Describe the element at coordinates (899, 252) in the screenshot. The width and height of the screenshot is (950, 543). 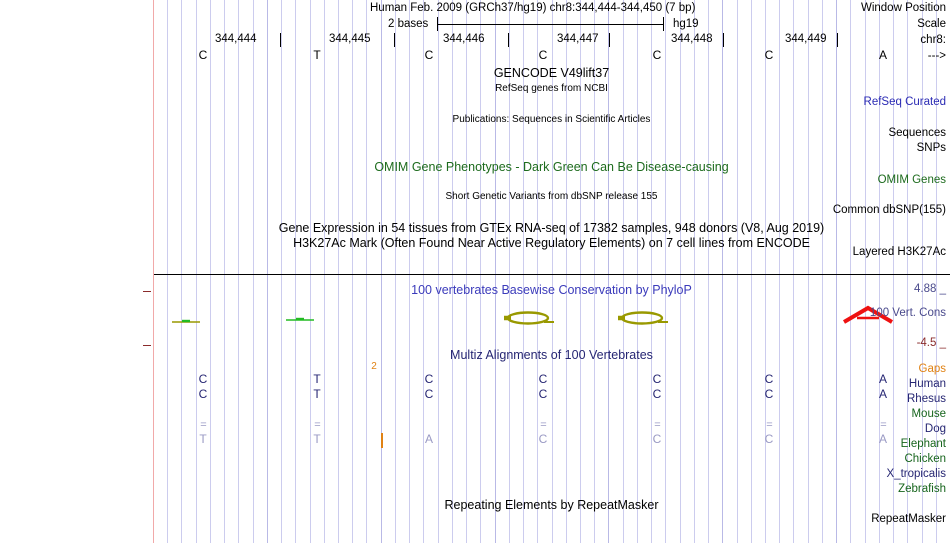
I see `track-label-layered-h3k27ac: Layered H3K27Ac` at that location.